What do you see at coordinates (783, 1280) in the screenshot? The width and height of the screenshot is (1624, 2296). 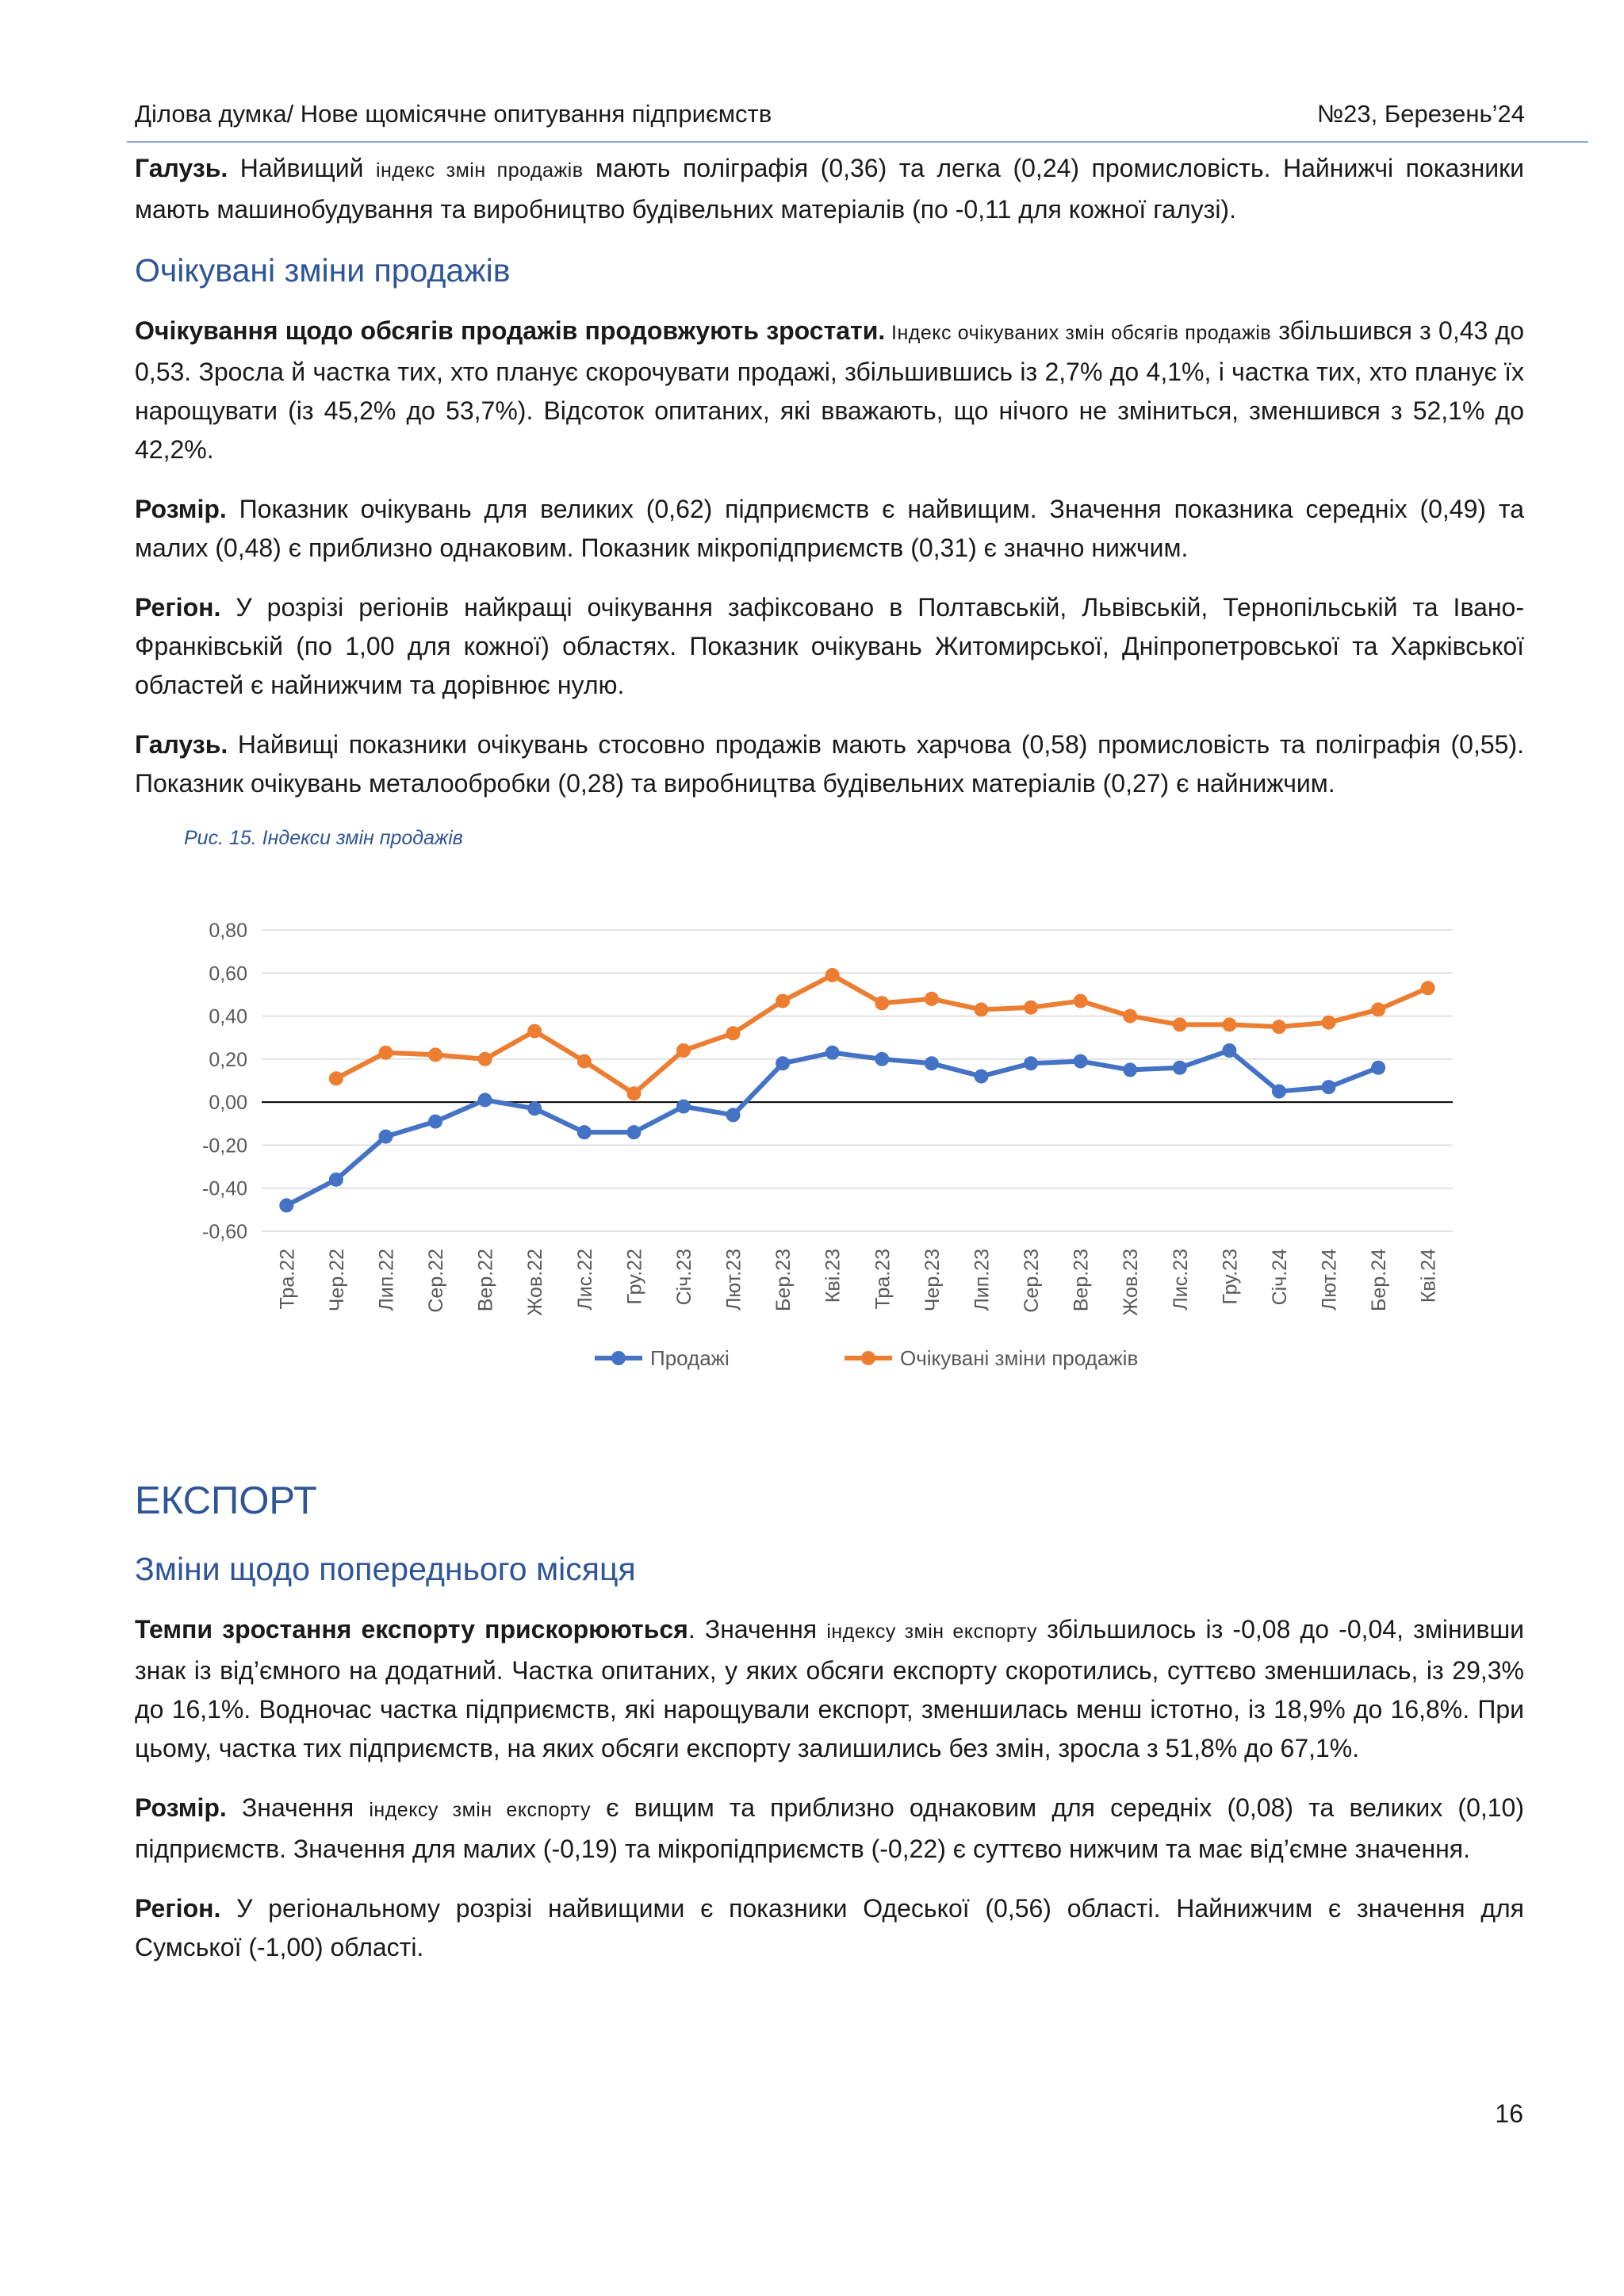 I see `x-tick-label: Бер.23` at bounding box center [783, 1280].